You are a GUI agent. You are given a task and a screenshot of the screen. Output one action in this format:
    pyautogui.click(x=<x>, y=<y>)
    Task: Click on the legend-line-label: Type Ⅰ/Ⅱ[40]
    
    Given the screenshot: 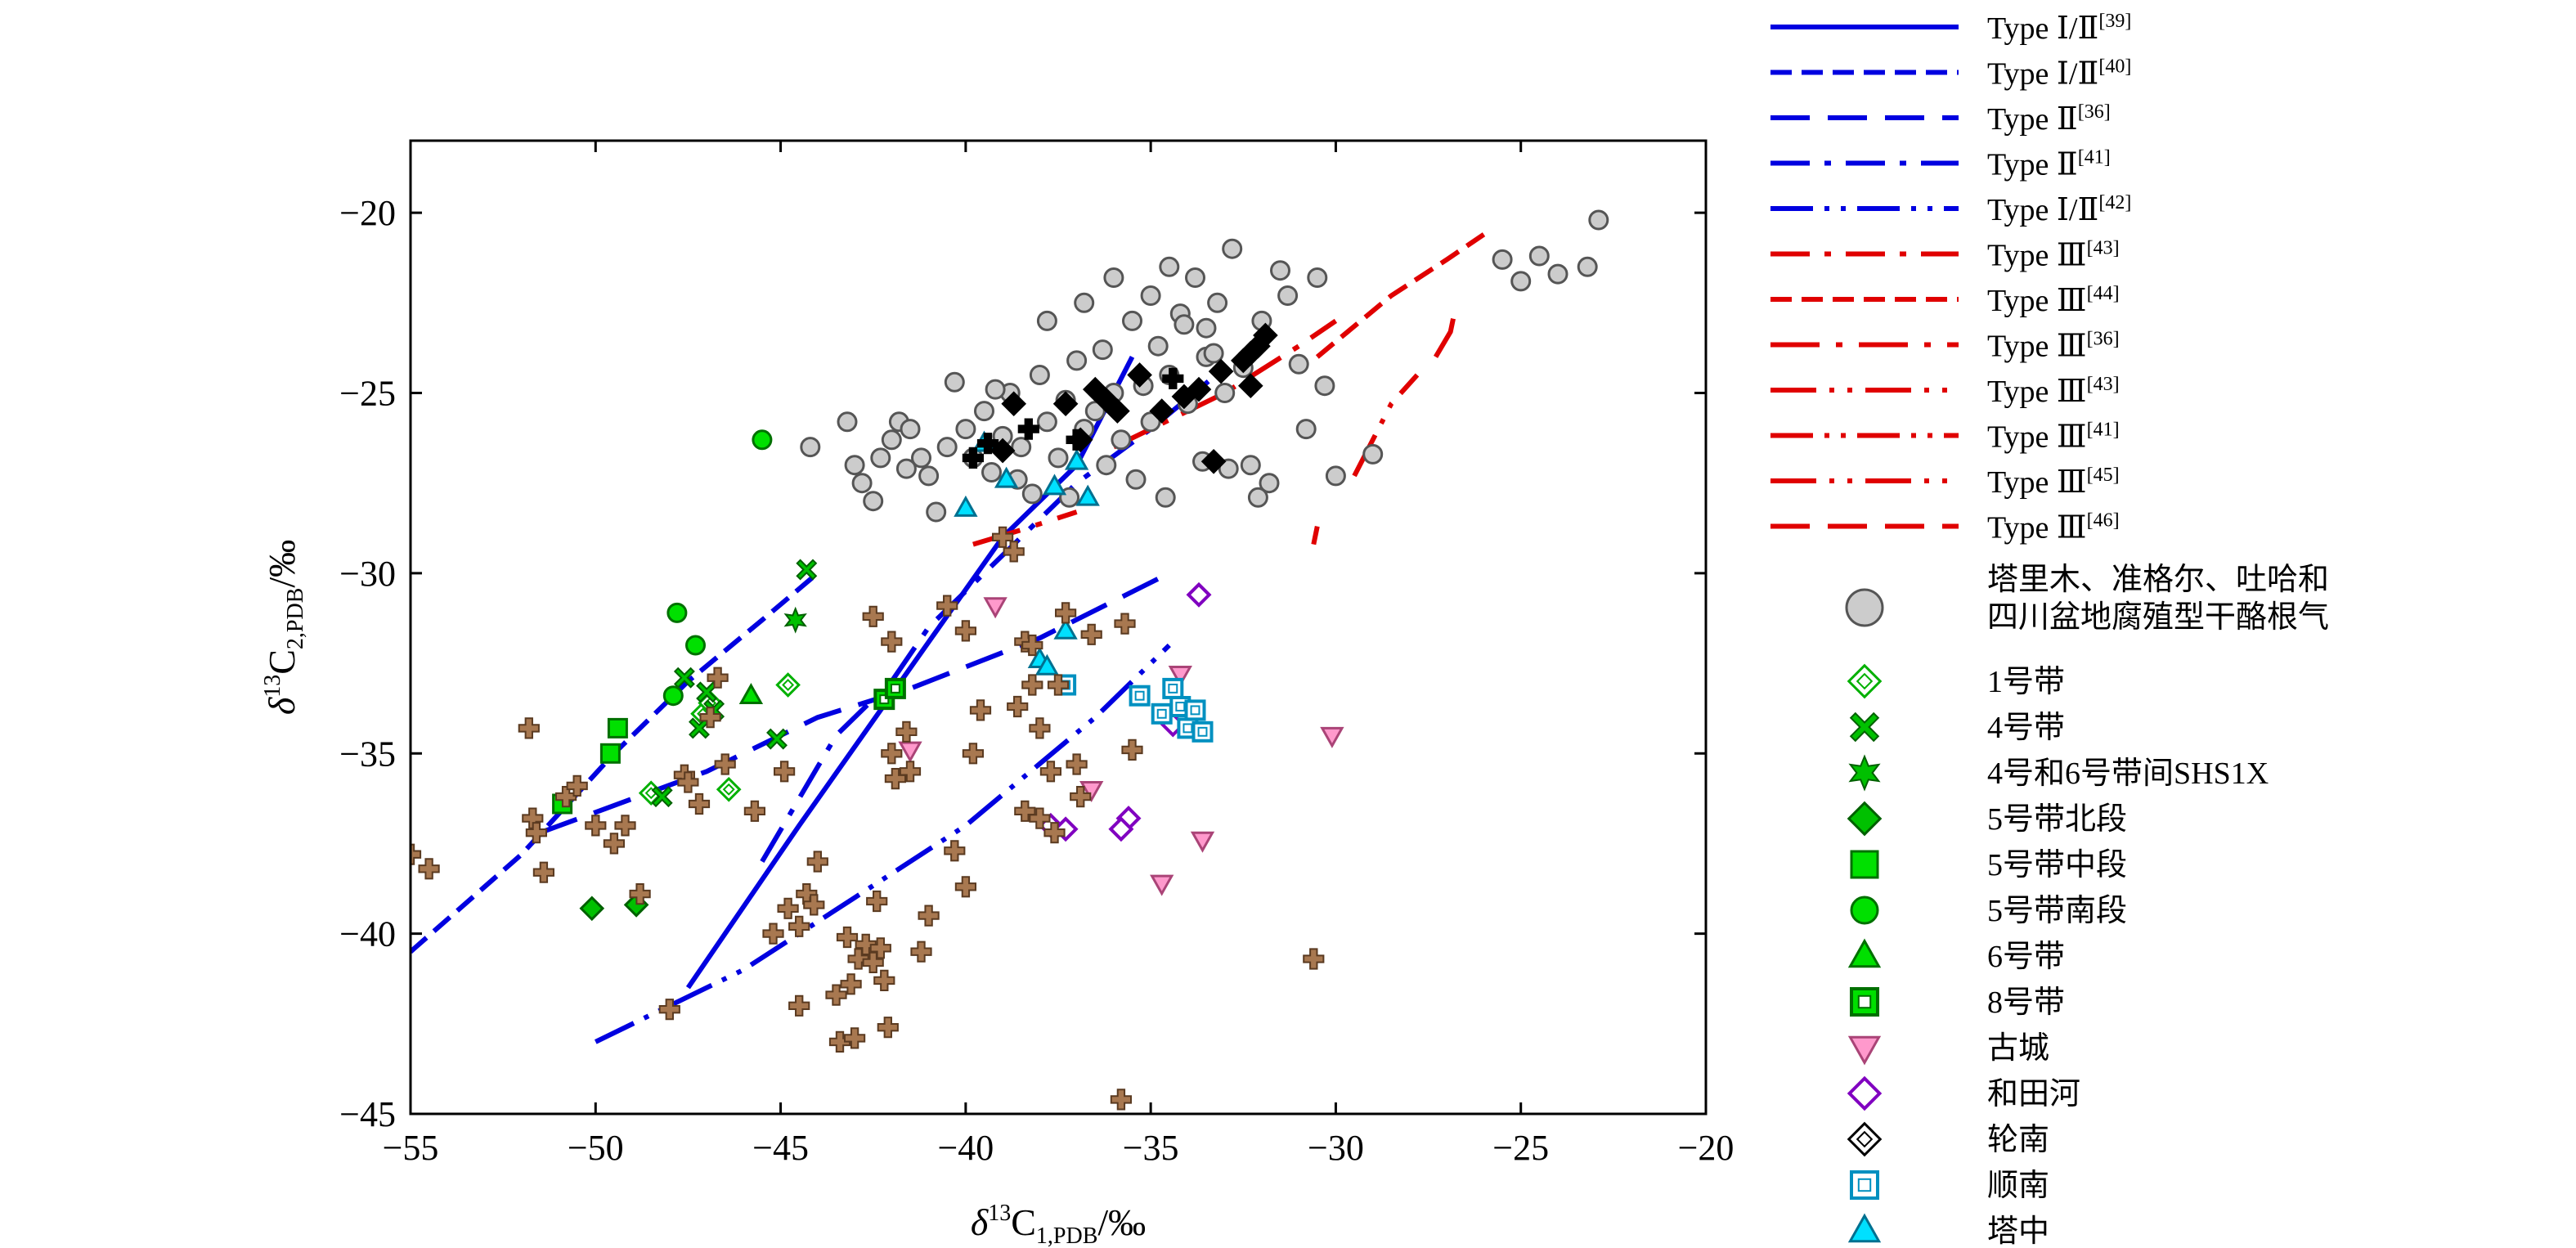 What is the action you would take?
    pyautogui.click(x=2059, y=74)
    